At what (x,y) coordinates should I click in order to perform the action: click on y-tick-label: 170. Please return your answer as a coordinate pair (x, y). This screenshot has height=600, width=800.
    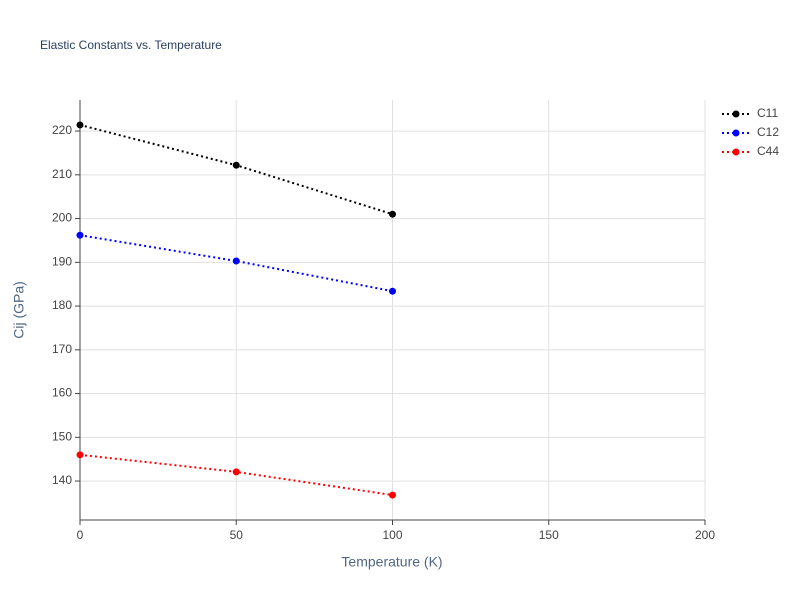
    Looking at the image, I should click on (62, 349).